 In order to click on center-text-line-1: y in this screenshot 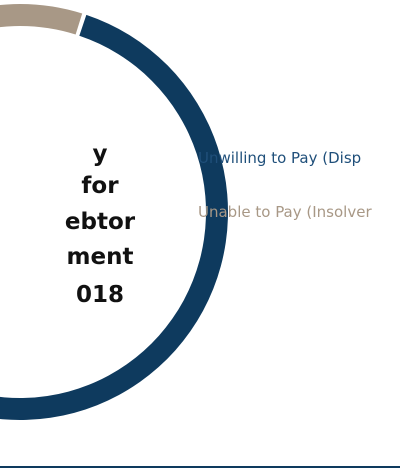, I will do `click(100, 154)`.